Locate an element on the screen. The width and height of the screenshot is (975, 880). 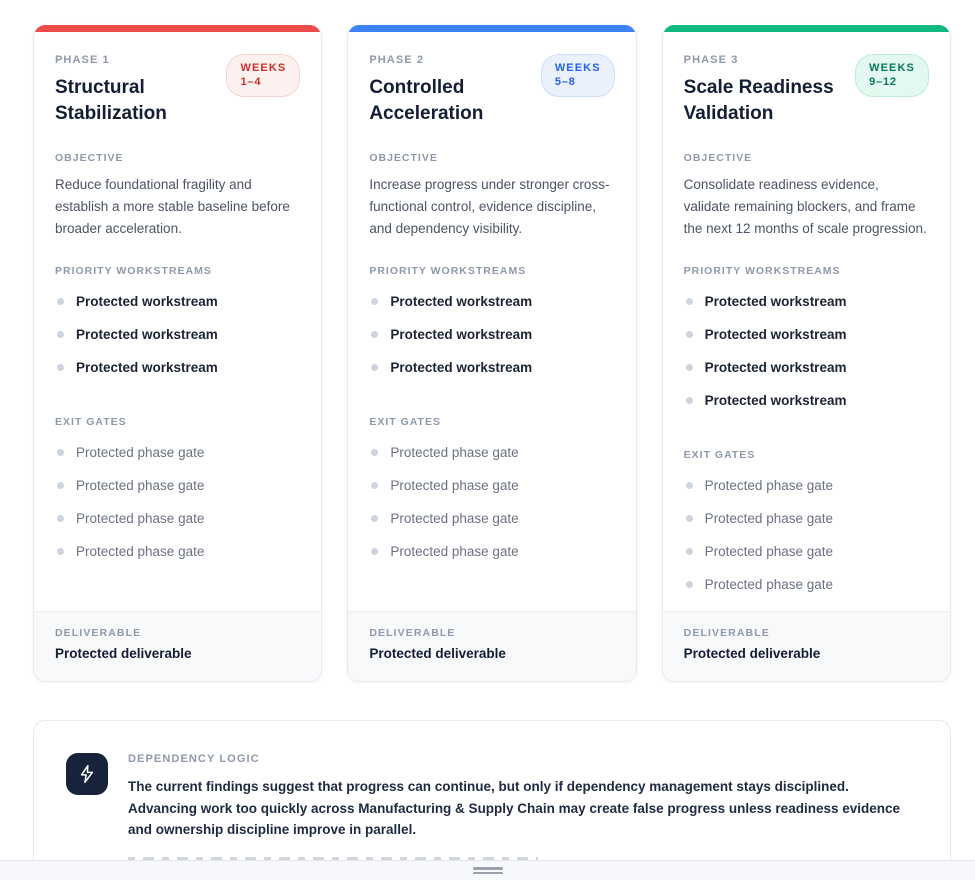
bottom-resize-strip is located at coordinates (487, 870).